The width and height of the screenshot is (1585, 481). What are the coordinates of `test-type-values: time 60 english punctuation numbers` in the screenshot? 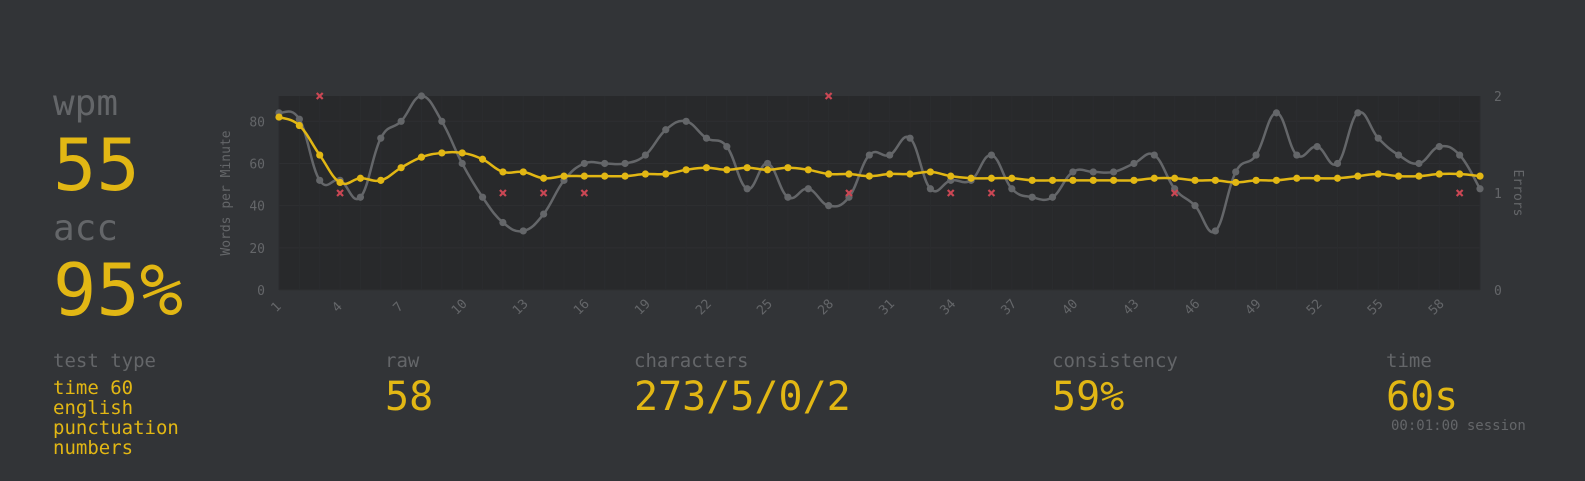 It's located at (116, 418).